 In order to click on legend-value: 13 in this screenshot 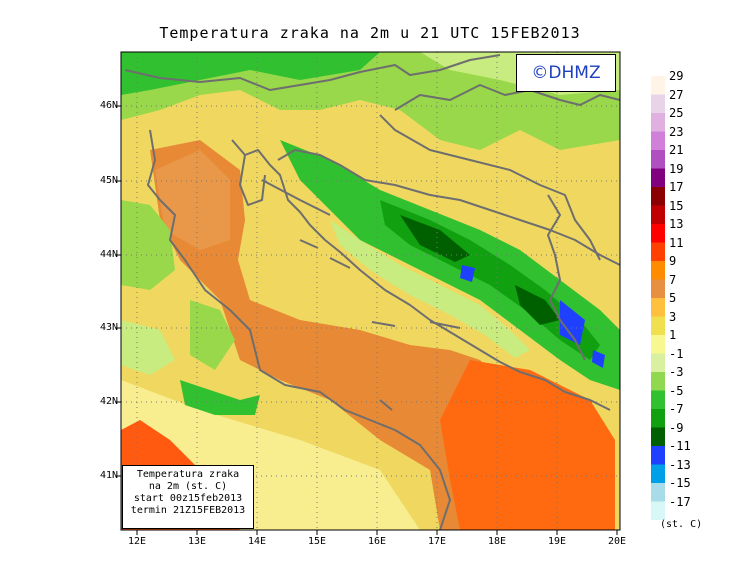, I will do `click(676, 224)`.